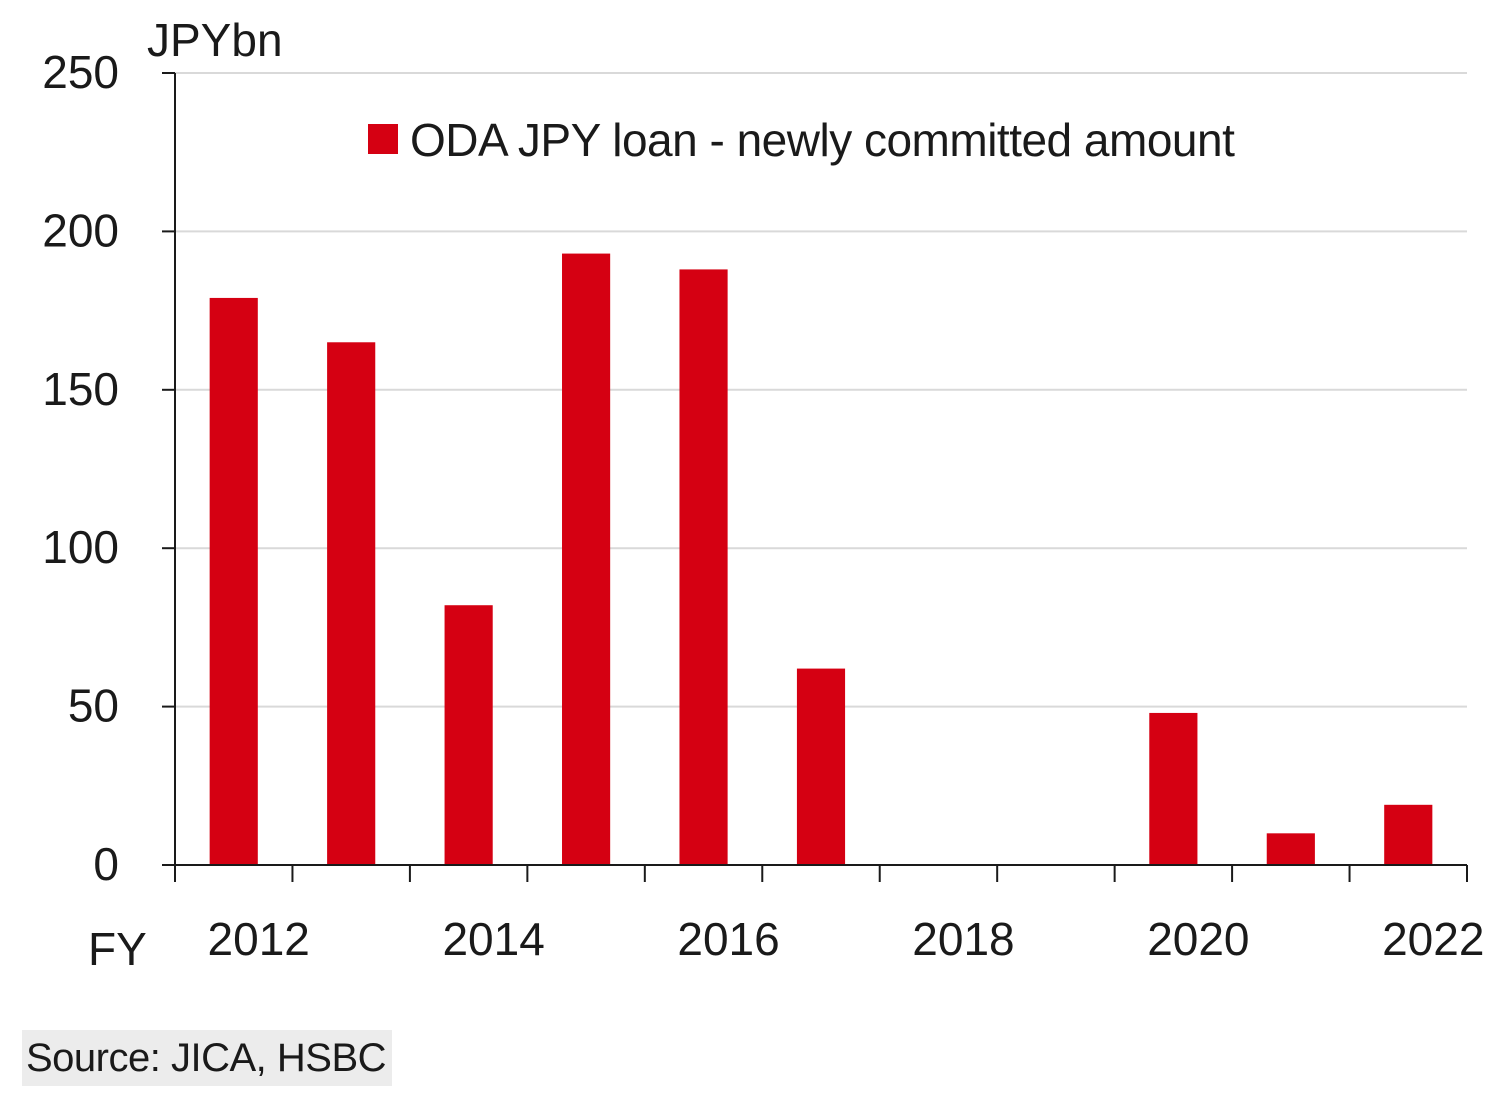 The width and height of the screenshot is (1497, 1106). I want to click on y-tick-label: 0, so click(106, 864).